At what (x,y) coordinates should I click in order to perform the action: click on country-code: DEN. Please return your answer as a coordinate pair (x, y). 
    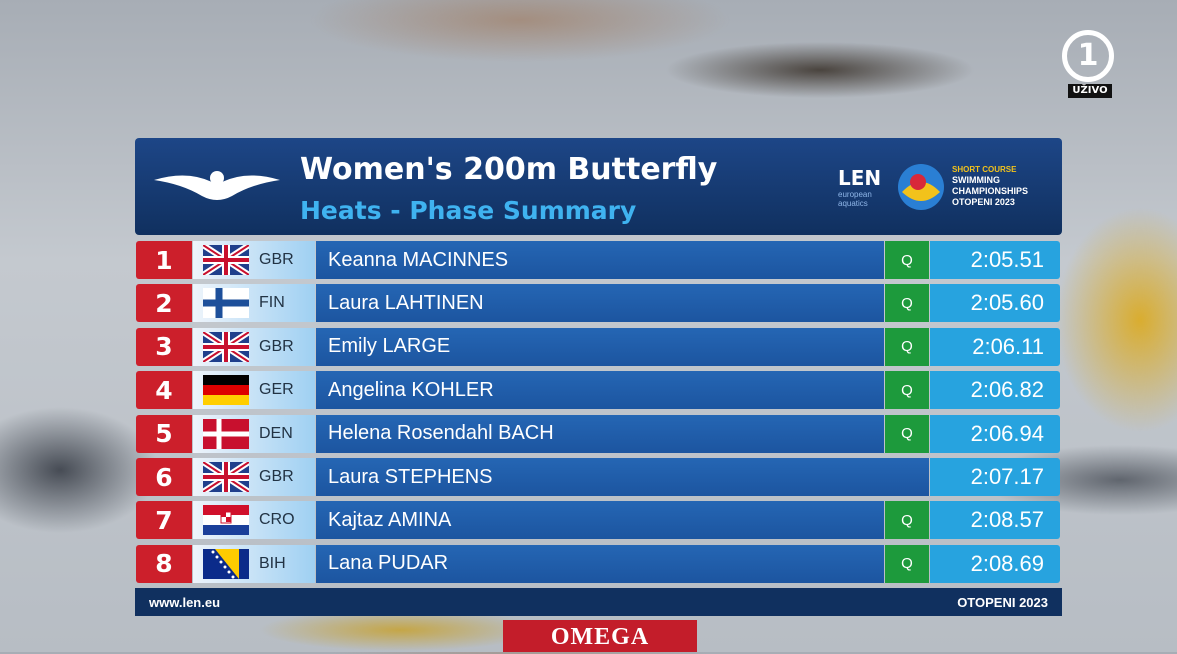
    Looking at the image, I should click on (276, 433).